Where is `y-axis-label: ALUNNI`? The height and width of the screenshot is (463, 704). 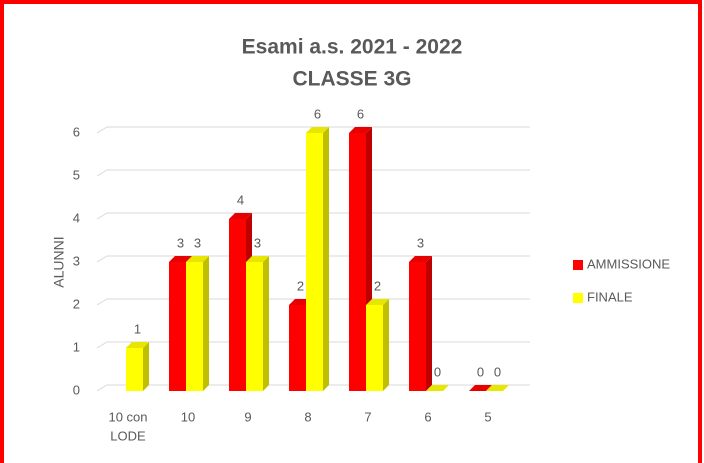 y-axis-label: ALUNNI is located at coordinates (59, 261).